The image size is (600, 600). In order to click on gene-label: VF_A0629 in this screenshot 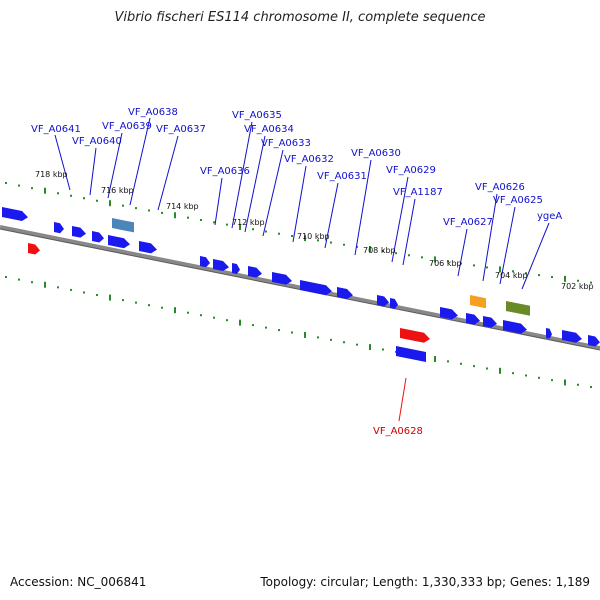, I will do `click(411, 170)`.